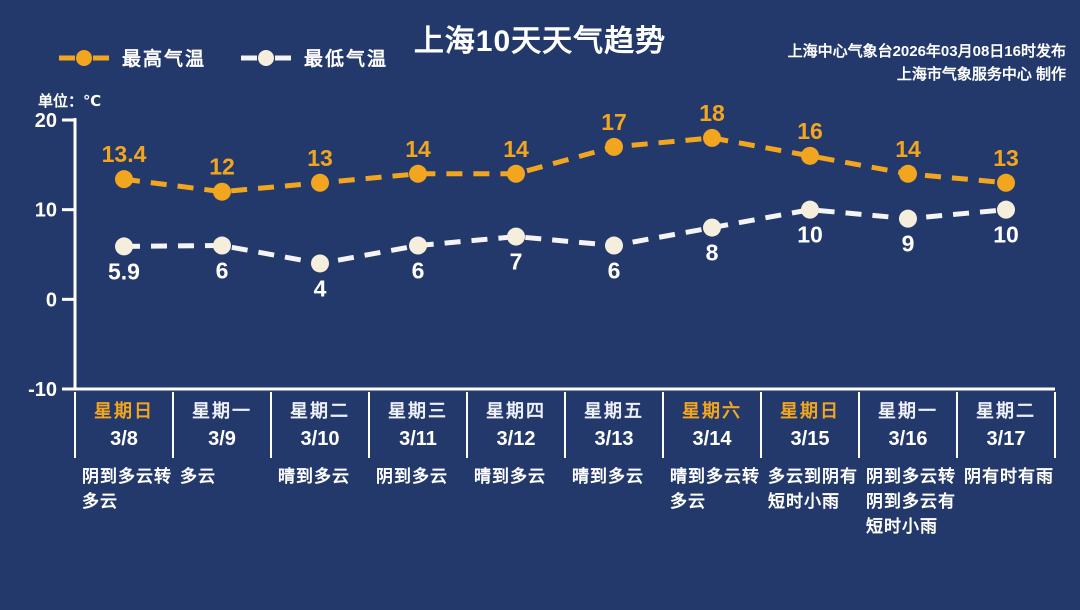 Image resolution: width=1080 pixels, height=610 pixels. Describe the element at coordinates (614, 411) in the screenshot. I see `weekday-label: 星期五` at that location.